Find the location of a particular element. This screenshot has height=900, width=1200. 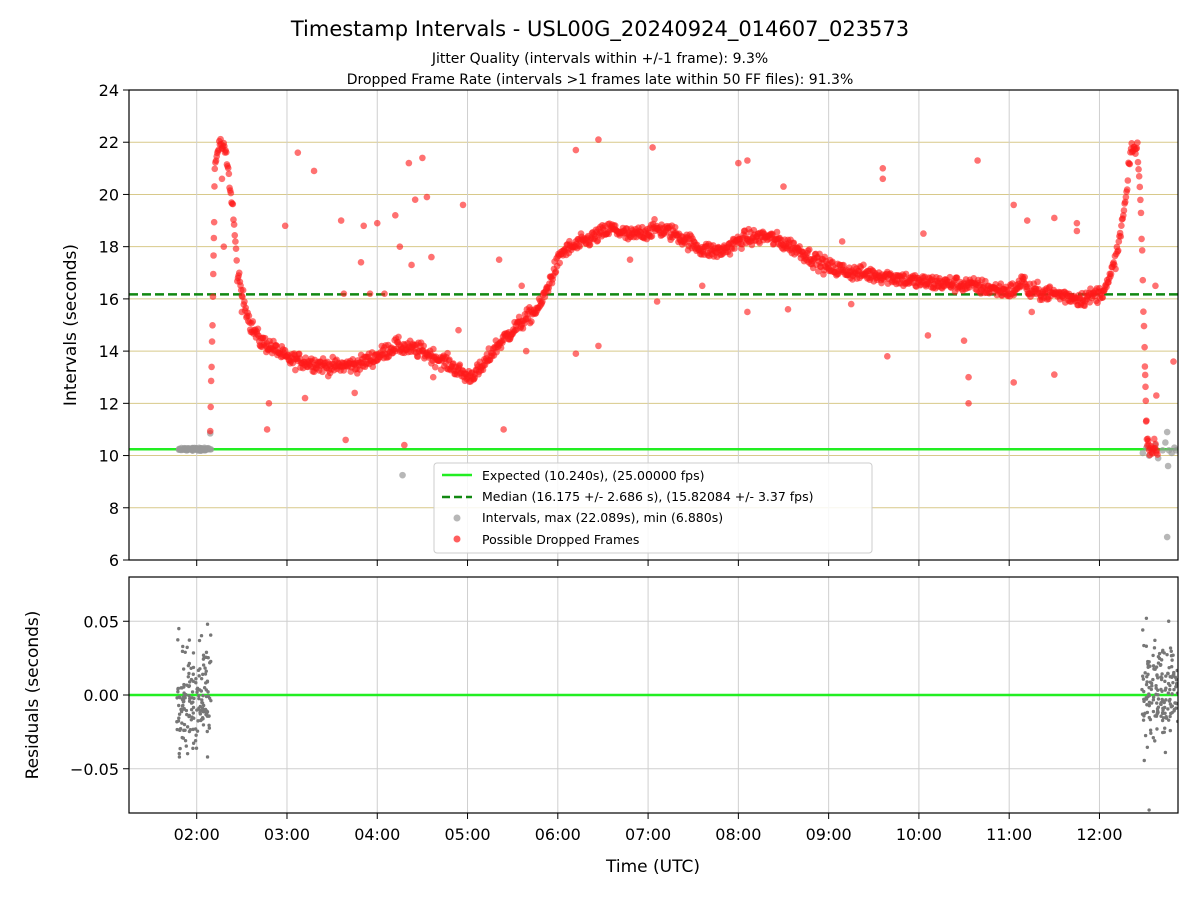

x-tick-label: 11:00 is located at coordinates (1009, 834).